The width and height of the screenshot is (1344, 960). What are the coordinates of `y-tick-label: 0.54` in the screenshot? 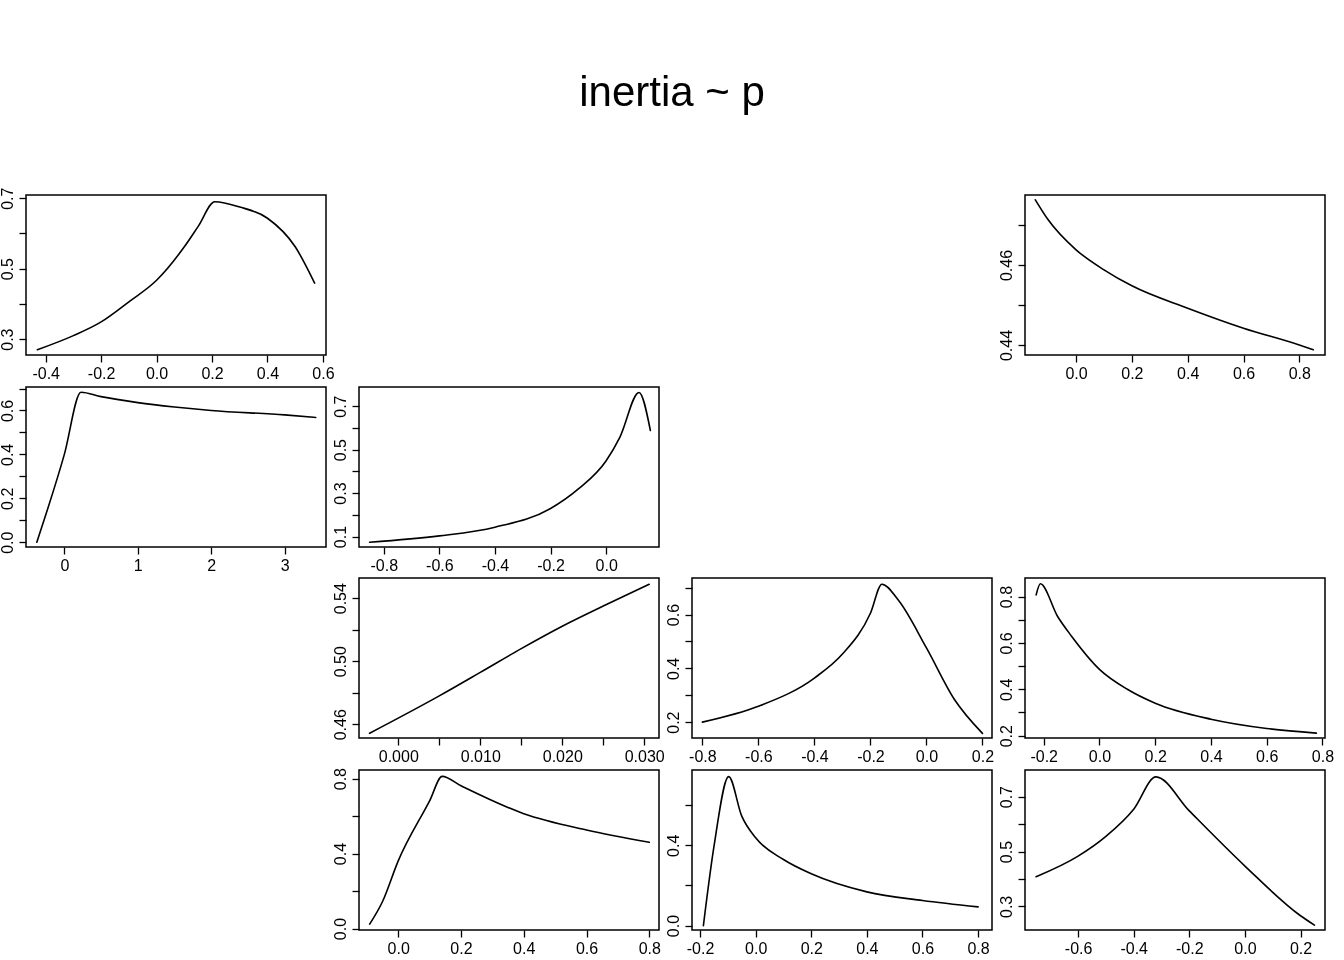 It's located at (340, 599).